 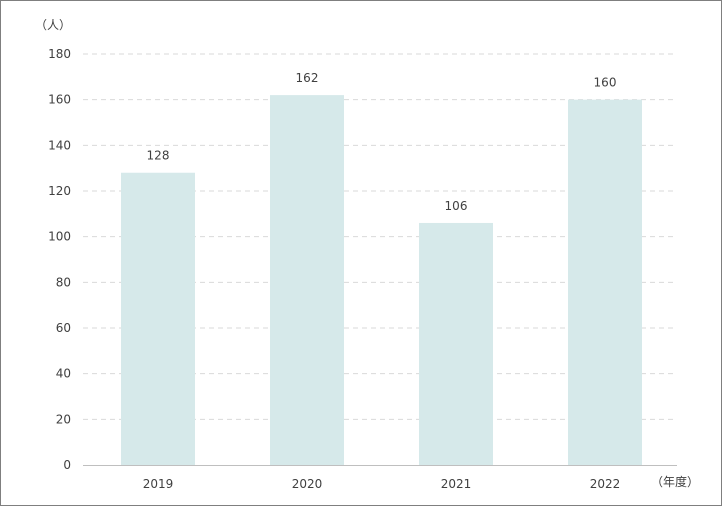 What do you see at coordinates (158, 156) in the screenshot?
I see `data-label: 128` at bounding box center [158, 156].